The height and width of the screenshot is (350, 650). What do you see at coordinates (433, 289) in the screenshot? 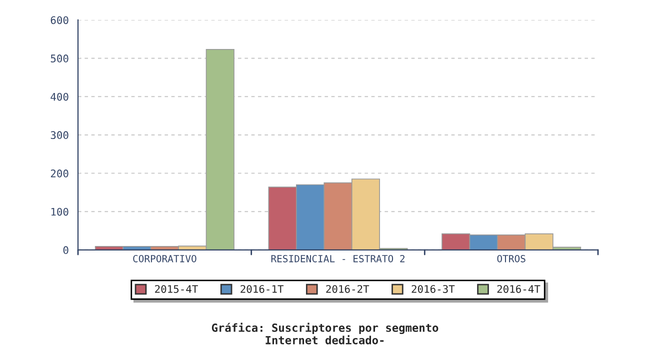
I see `legend-label: 2016-3T` at bounding box center [433, 289].